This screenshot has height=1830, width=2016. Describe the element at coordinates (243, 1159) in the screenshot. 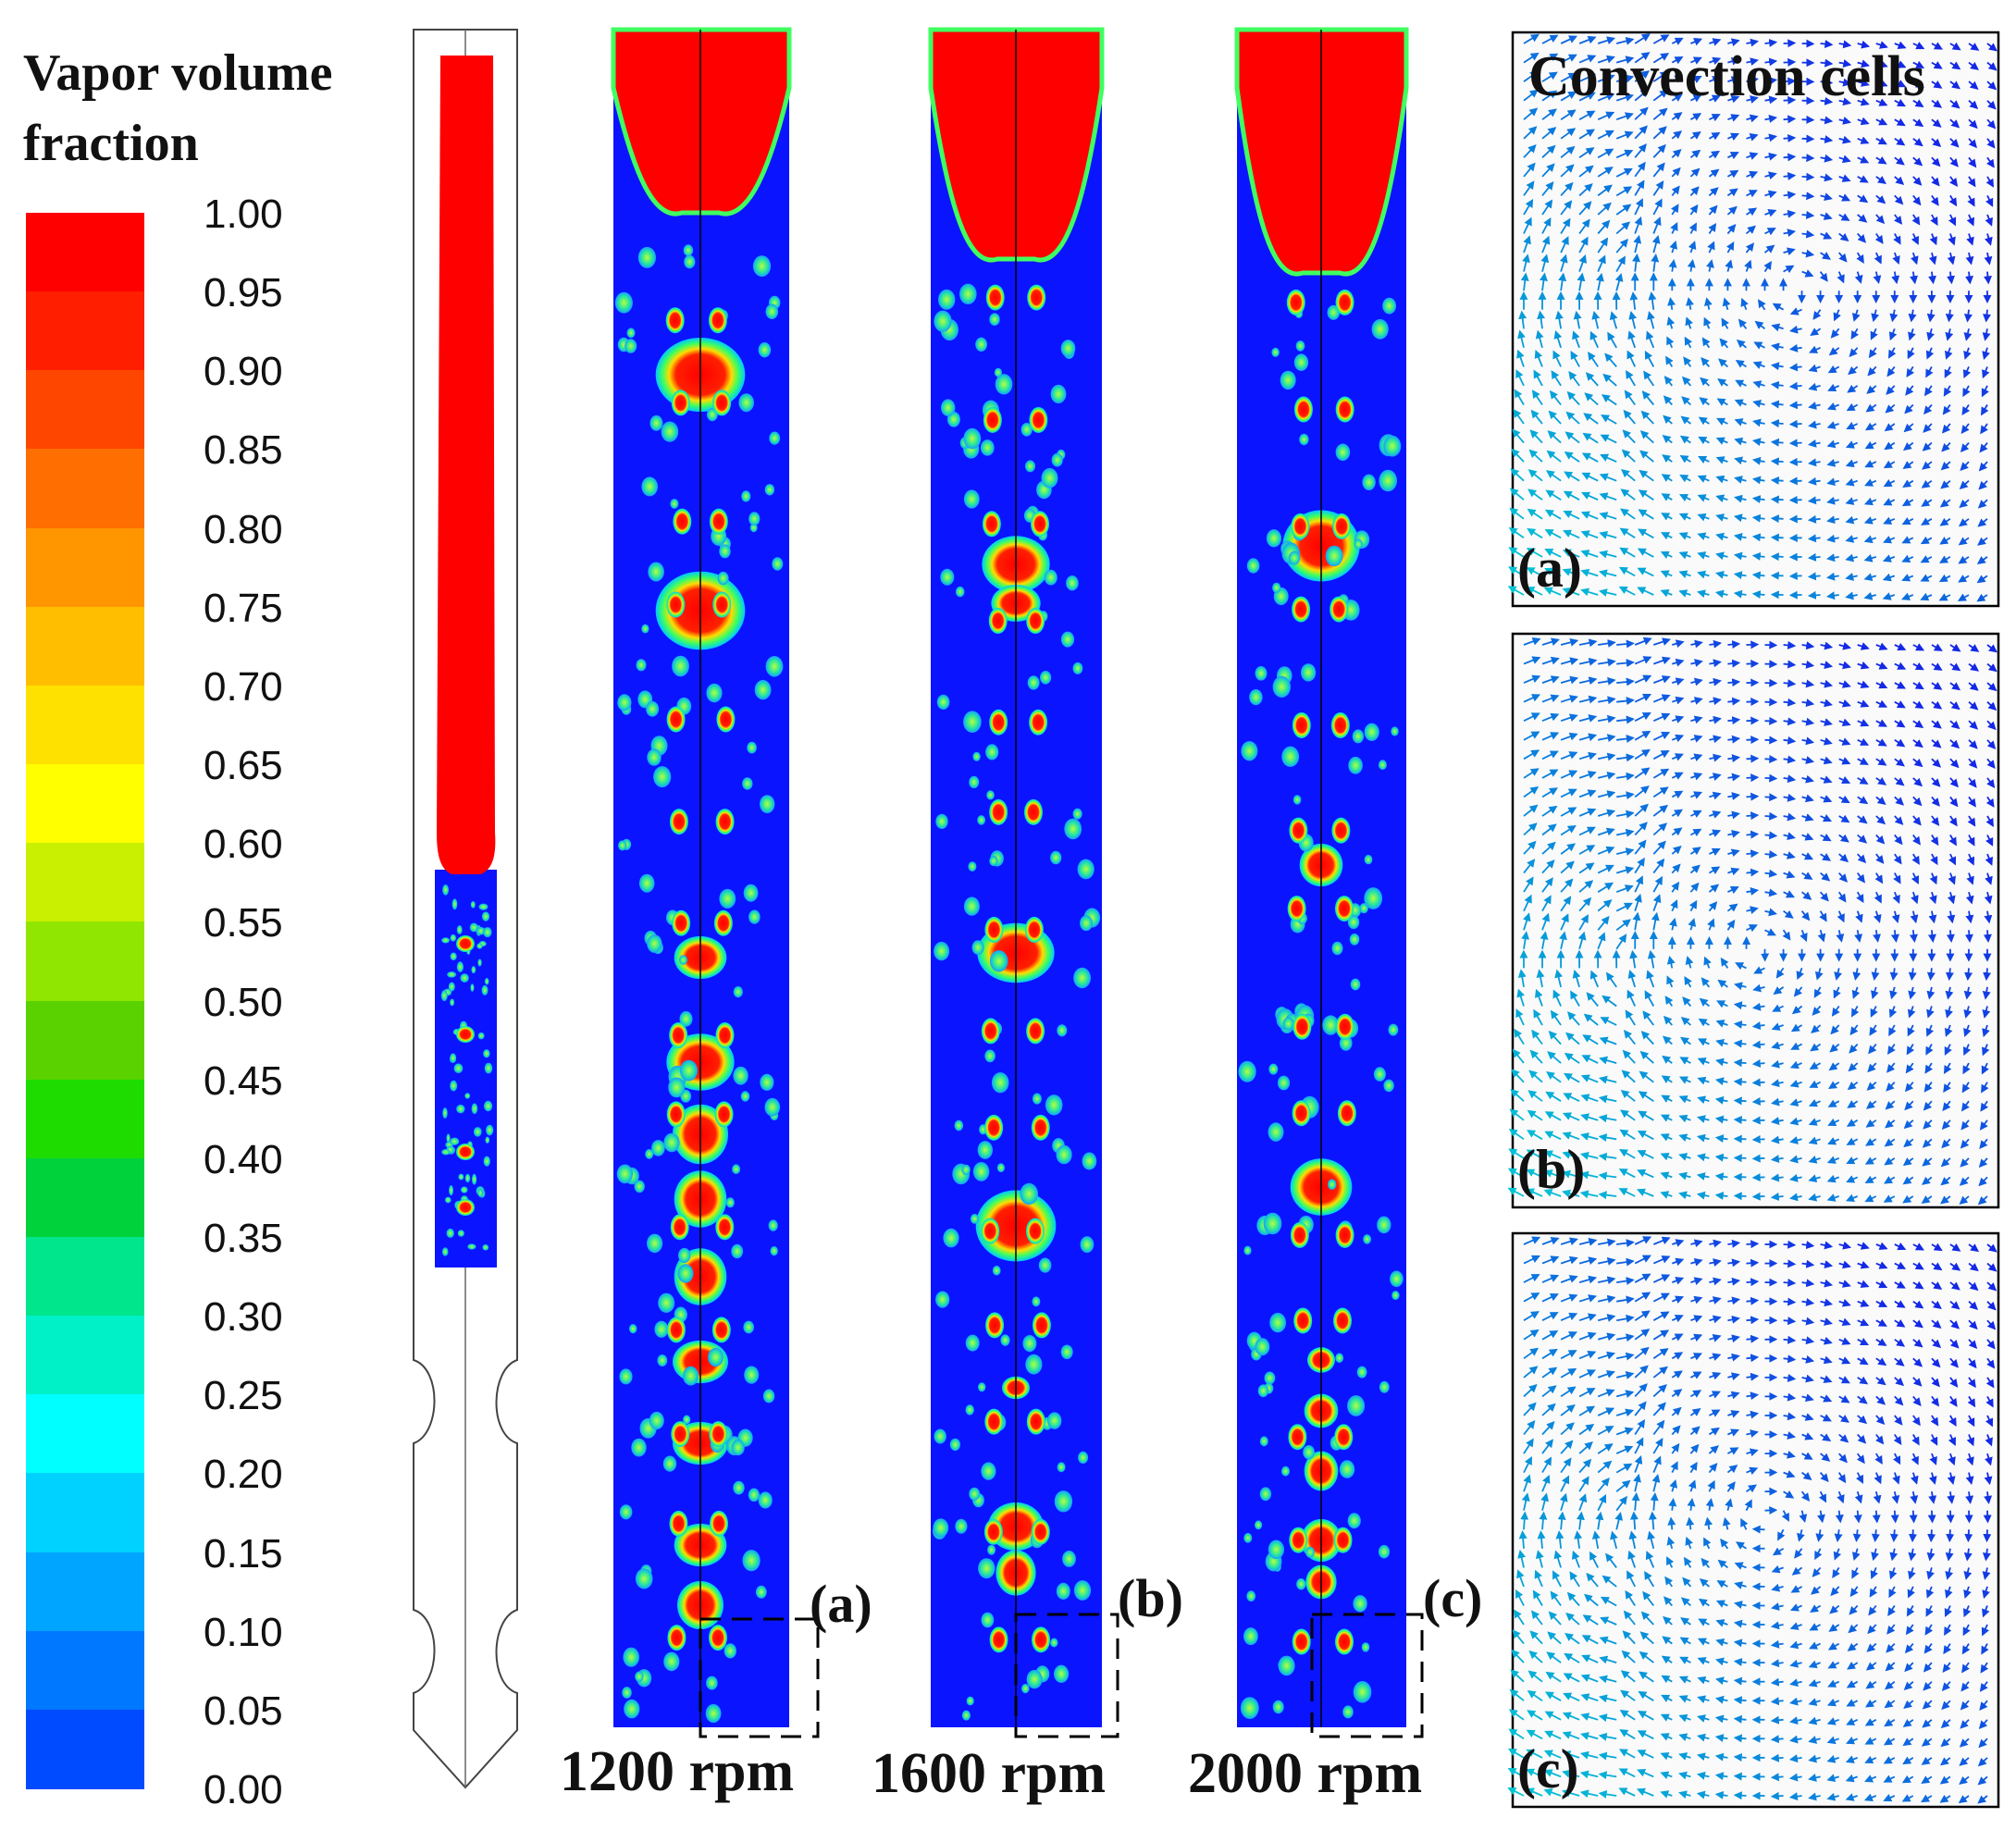

I see `colorbar-tick-label: 0.40` at that location.